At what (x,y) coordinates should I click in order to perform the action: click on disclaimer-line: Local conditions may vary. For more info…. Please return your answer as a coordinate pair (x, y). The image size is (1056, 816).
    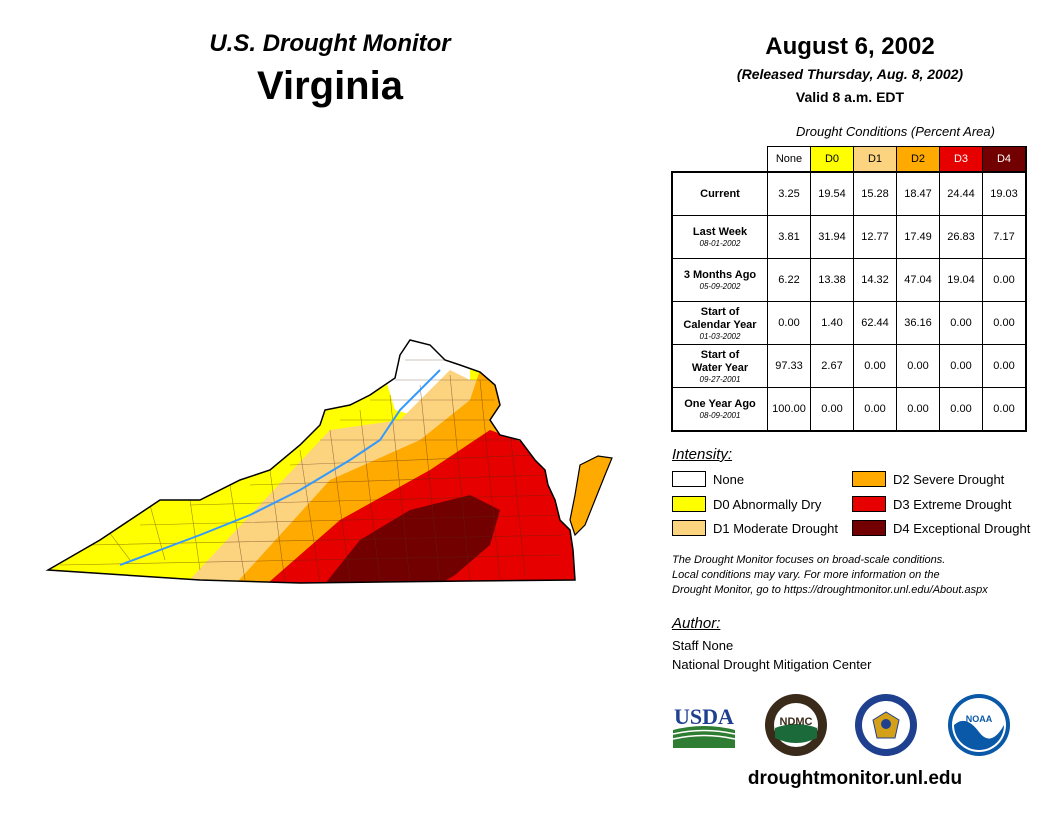
    Looking at the image, I should click on (806, 575).